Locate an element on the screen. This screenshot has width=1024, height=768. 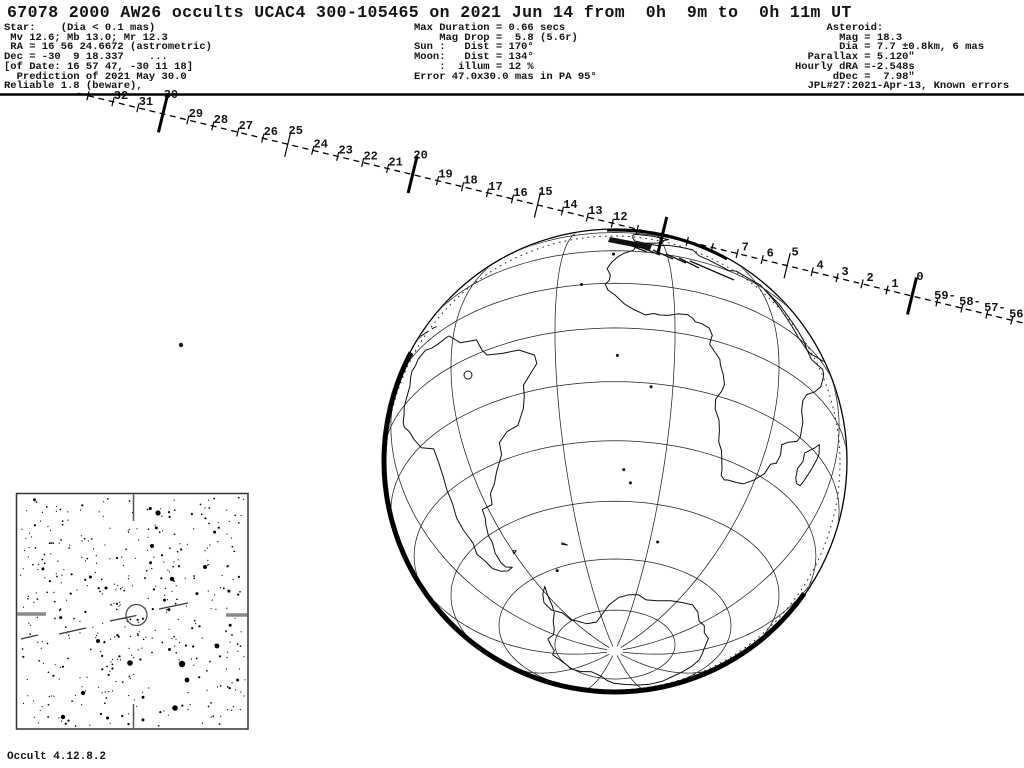
minute-label: 26 is located at coordinates (271, 132).